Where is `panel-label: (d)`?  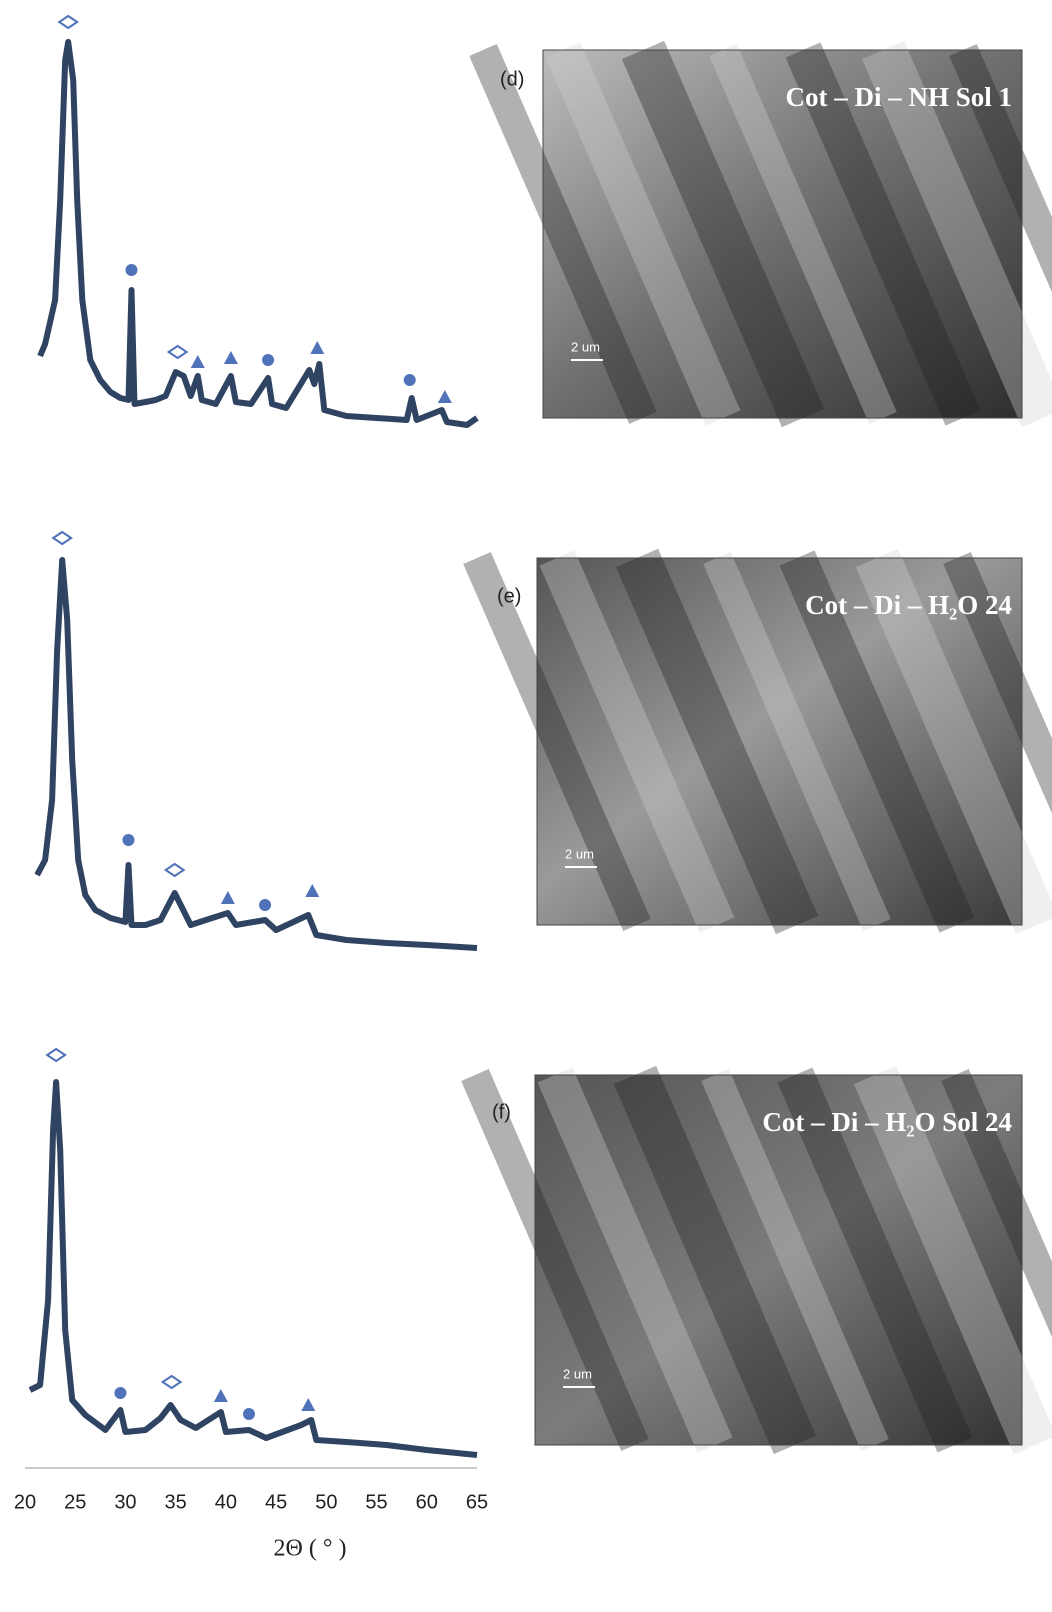
panel-label: (d) is located at coordinates (512, 79).